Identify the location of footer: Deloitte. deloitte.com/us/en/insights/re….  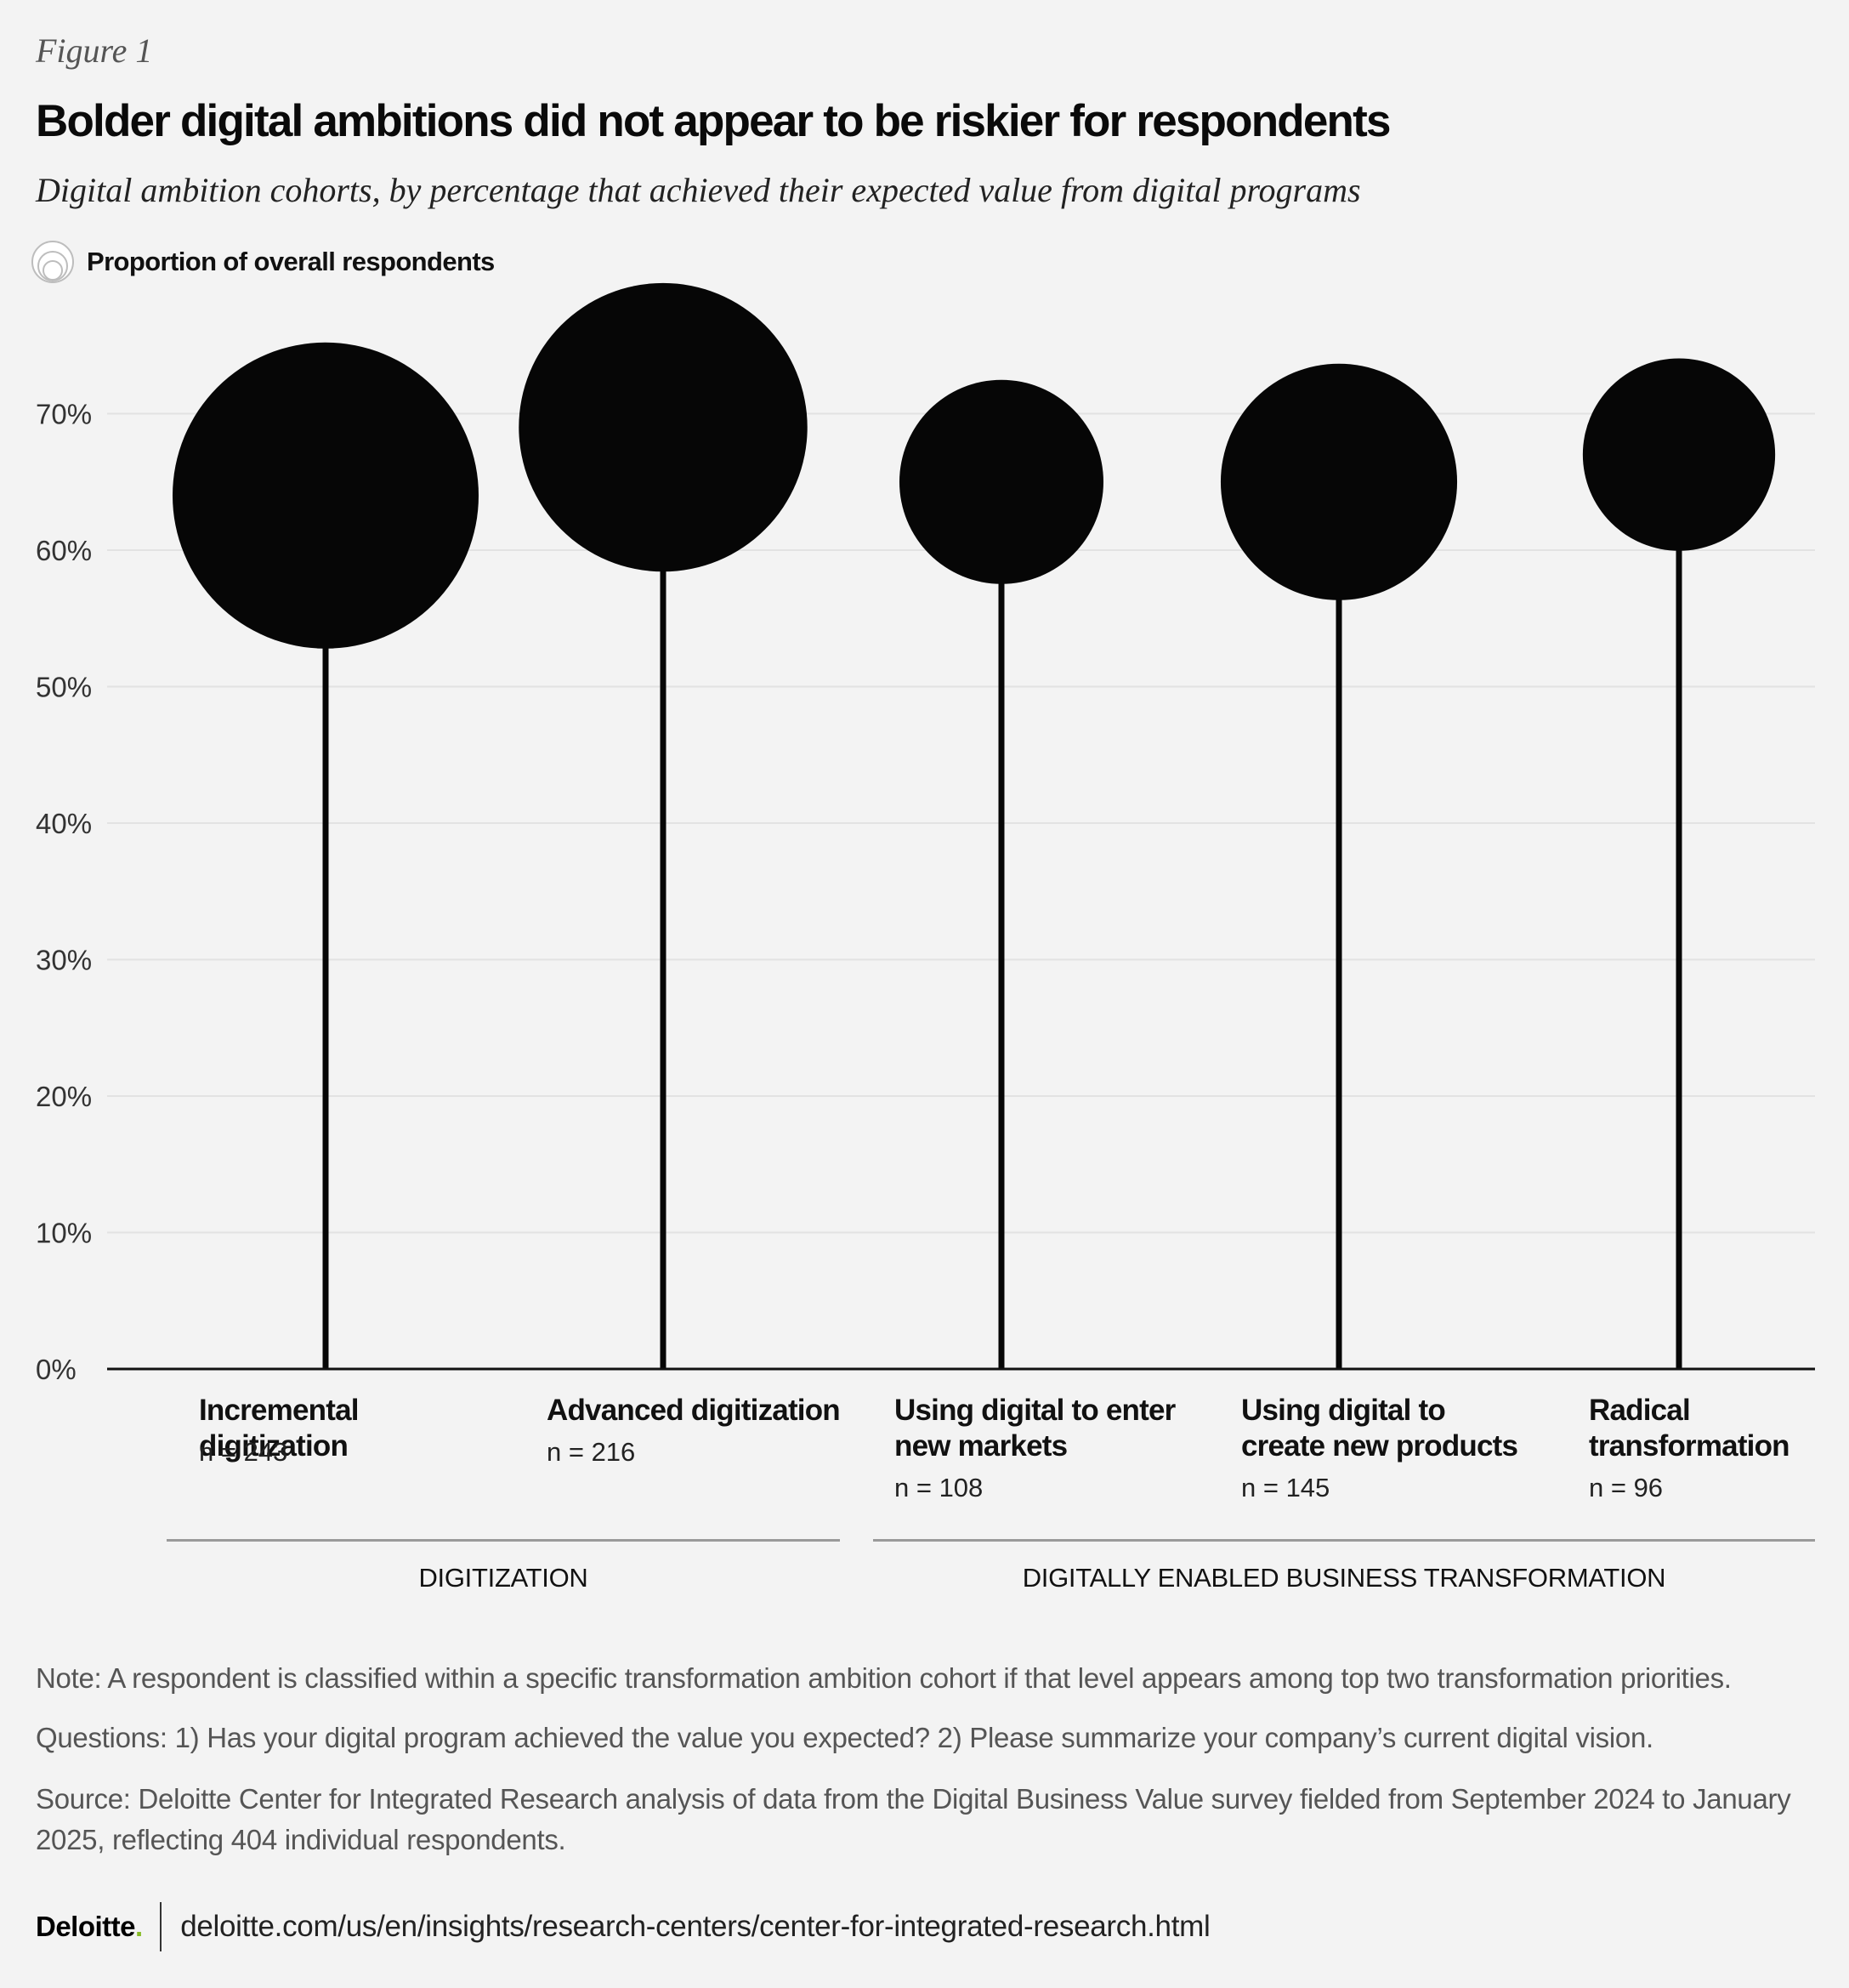
(623, 1926).